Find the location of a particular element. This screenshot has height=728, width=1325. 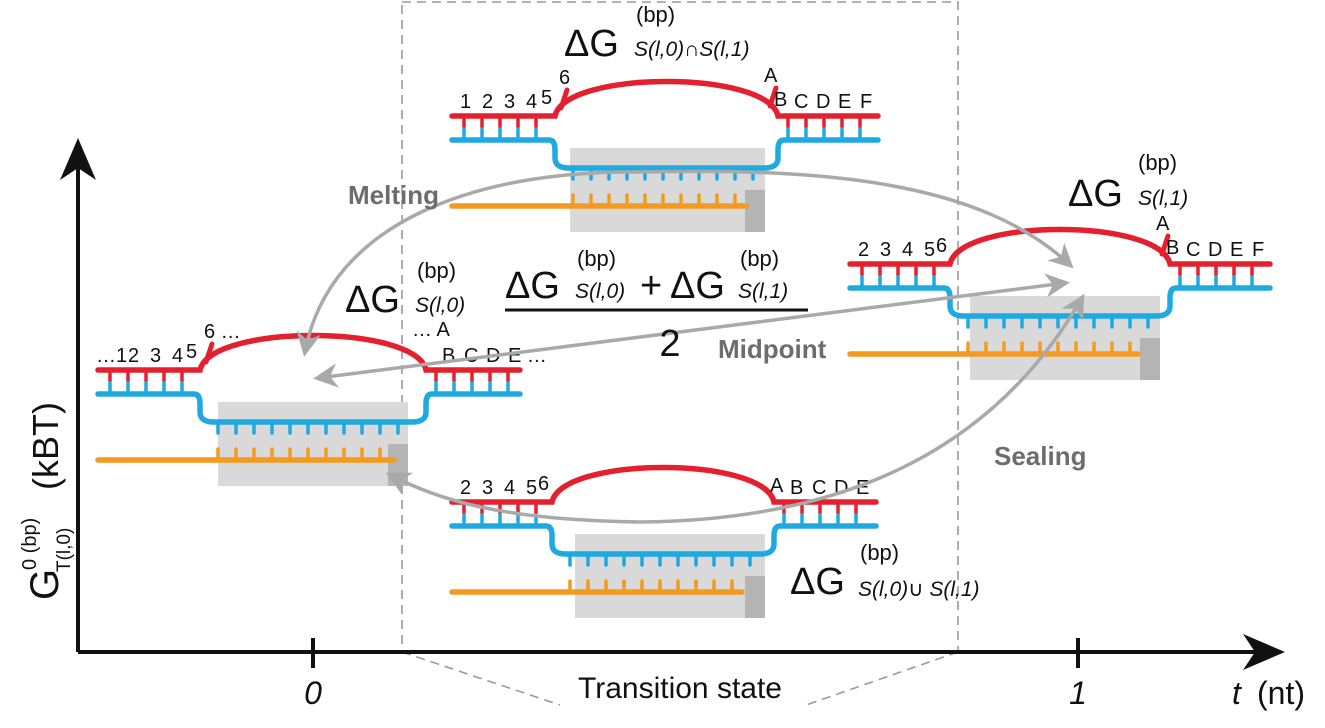

transition-state-label: Transition state is located at coordinates (680, 688).